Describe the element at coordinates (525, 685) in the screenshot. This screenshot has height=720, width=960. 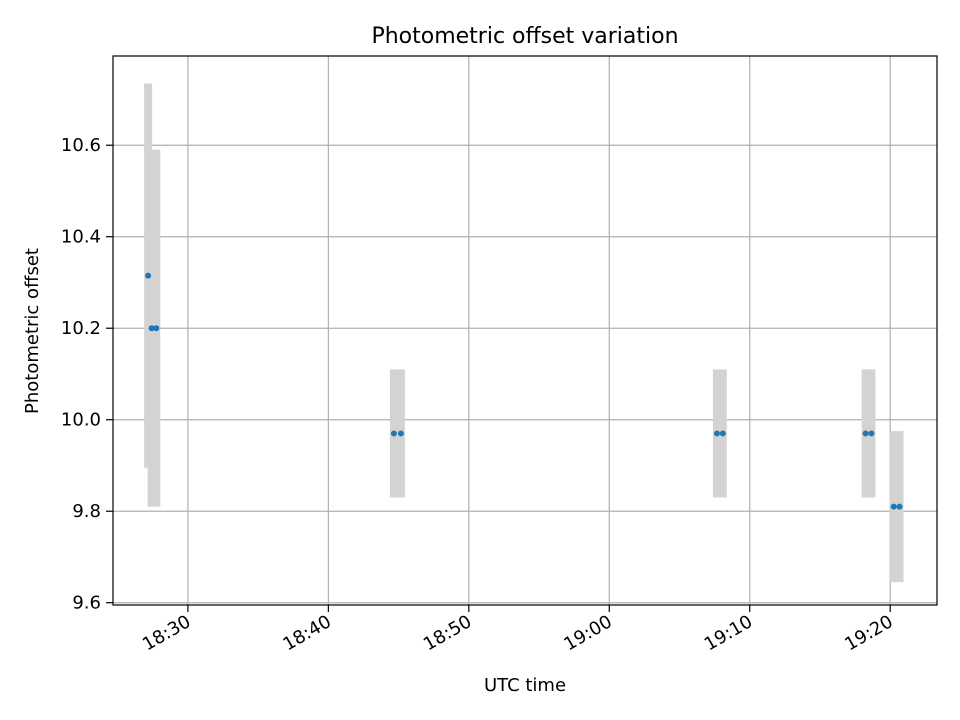
I see `x-axis-label: UTC time` at that location.